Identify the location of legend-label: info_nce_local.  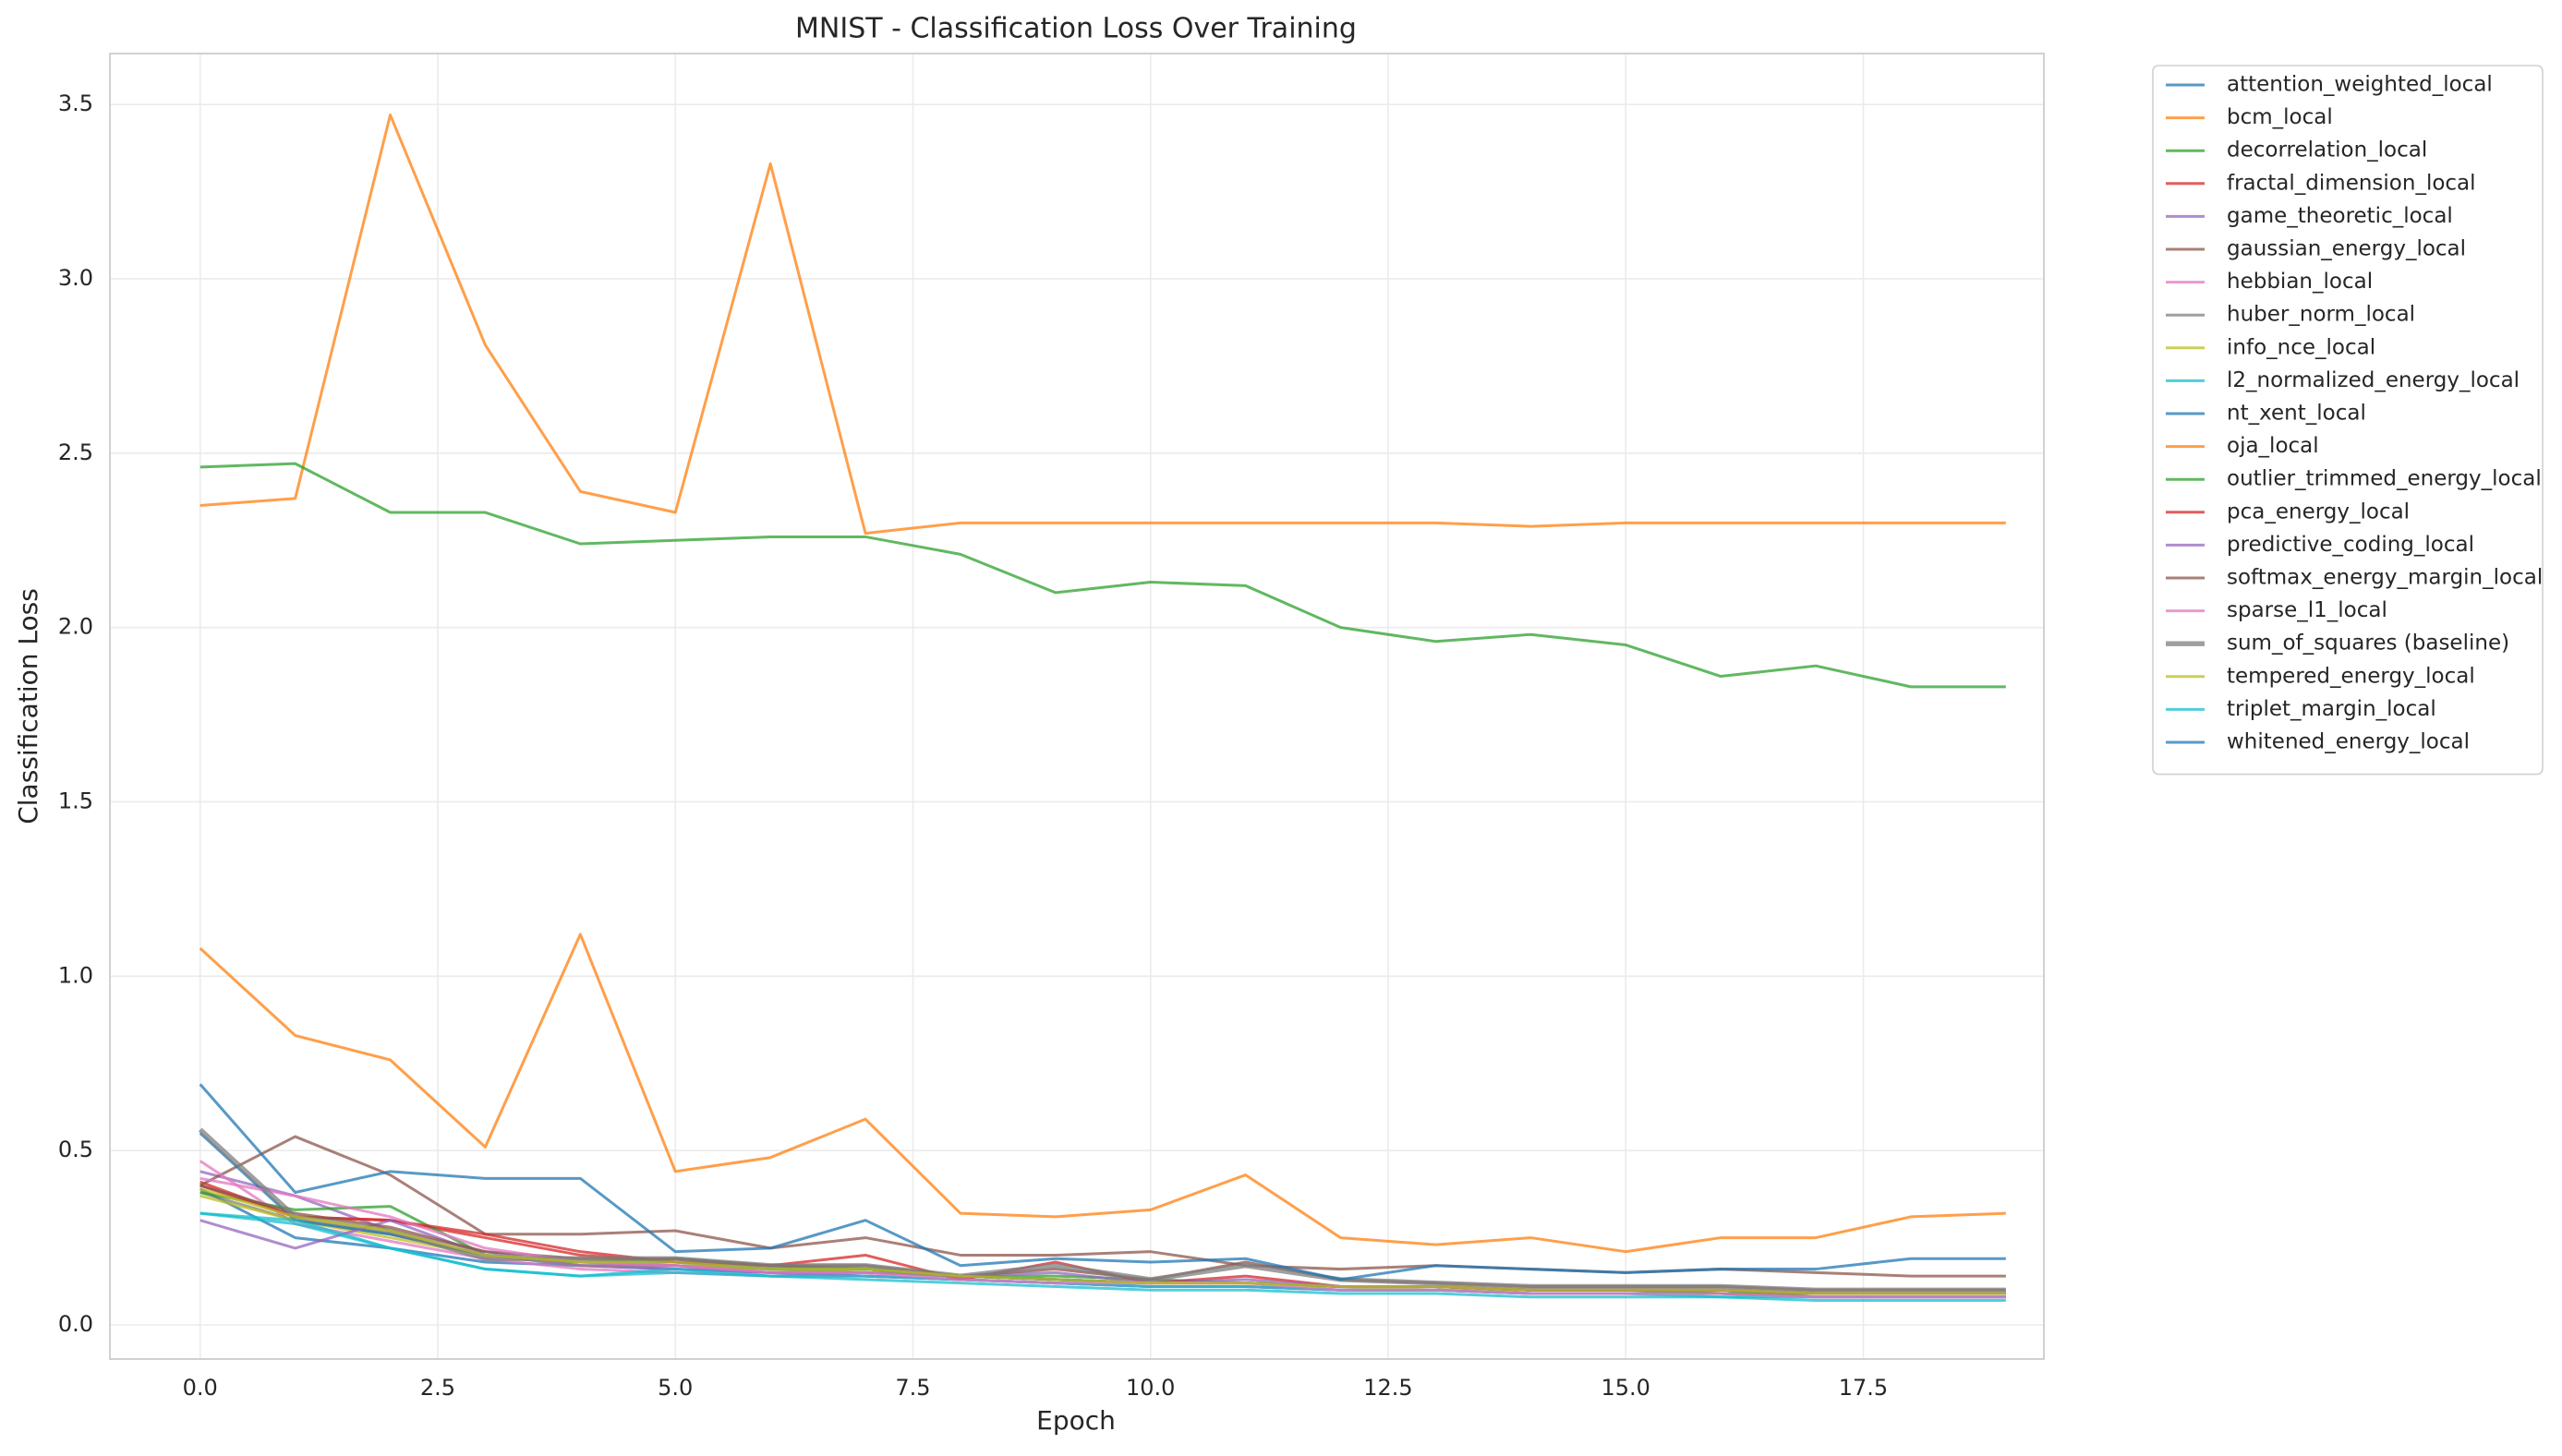
(2301, 347).